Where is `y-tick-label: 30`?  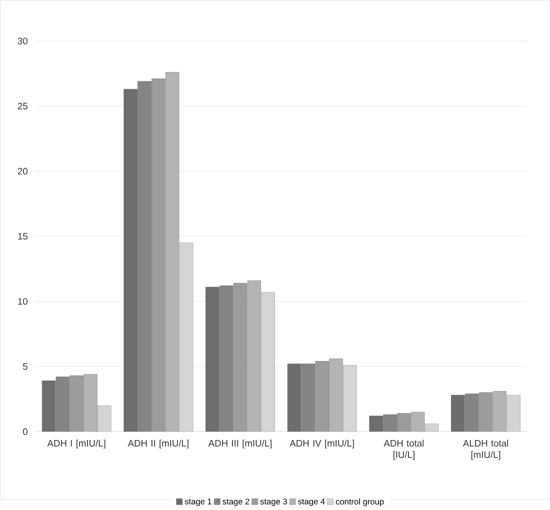 y-tick-label: 30 is located at coordinates (23, 41).